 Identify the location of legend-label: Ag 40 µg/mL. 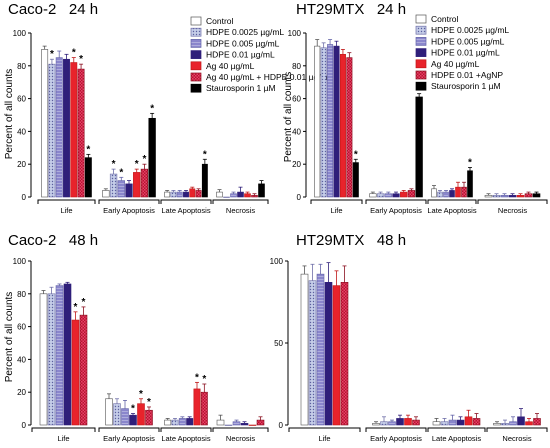
(230, 66).